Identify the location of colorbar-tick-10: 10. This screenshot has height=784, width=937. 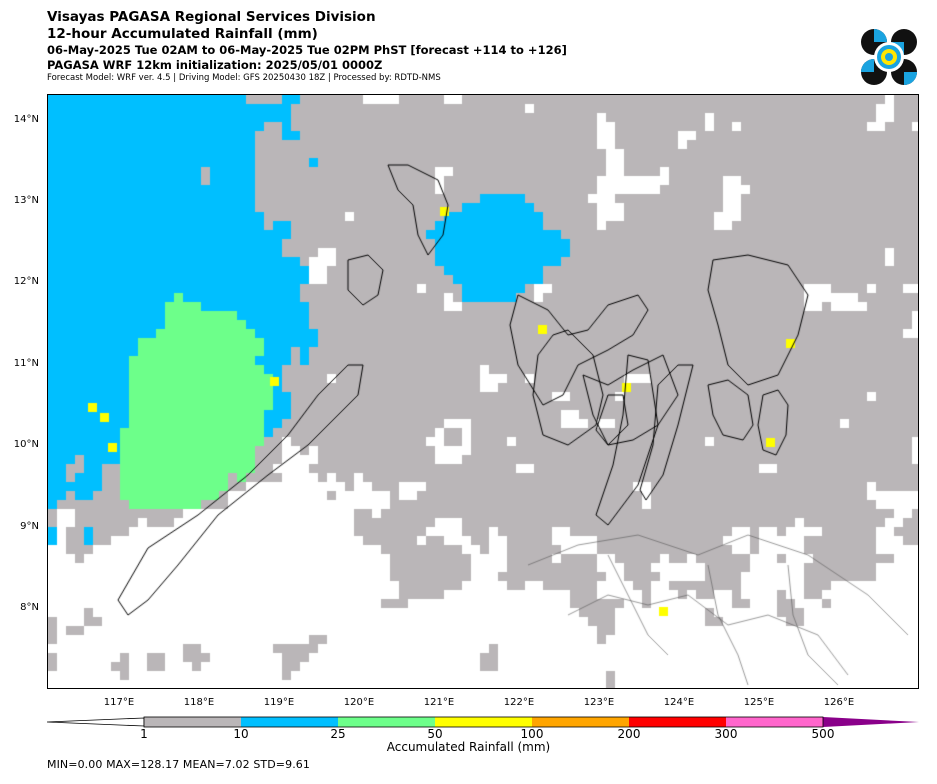
(241, 734).